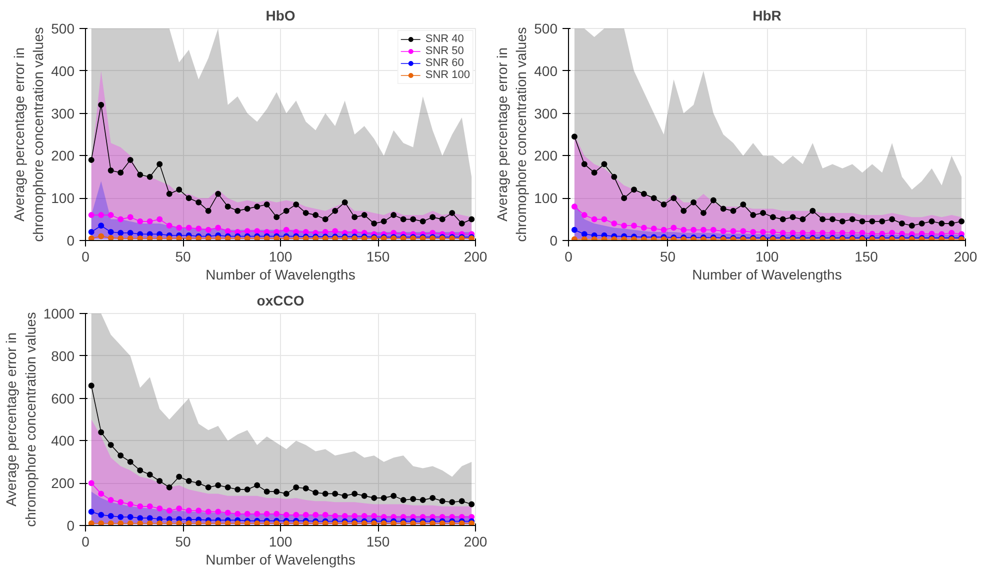 This screenshot has height=576, width=985. I want to click on legend-label: SNR 100, so click(447, 75).